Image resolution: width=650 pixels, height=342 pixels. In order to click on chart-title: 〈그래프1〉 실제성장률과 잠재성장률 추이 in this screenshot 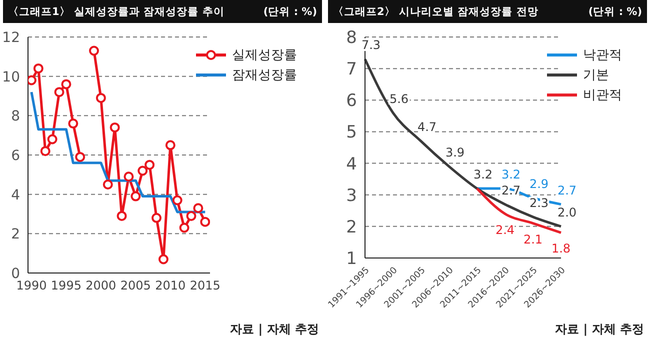, I will do `click(116, 11)`.